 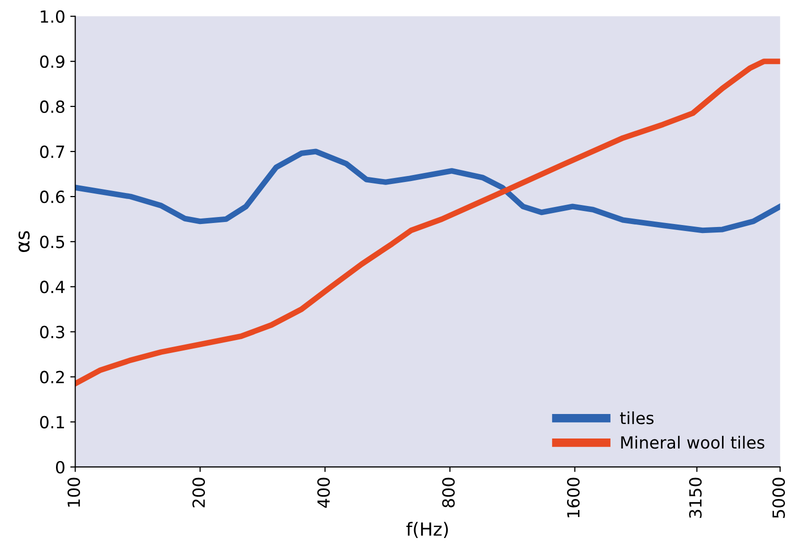 I want to click on x-axis-title: f(Hz), so click(x=427, y=530).